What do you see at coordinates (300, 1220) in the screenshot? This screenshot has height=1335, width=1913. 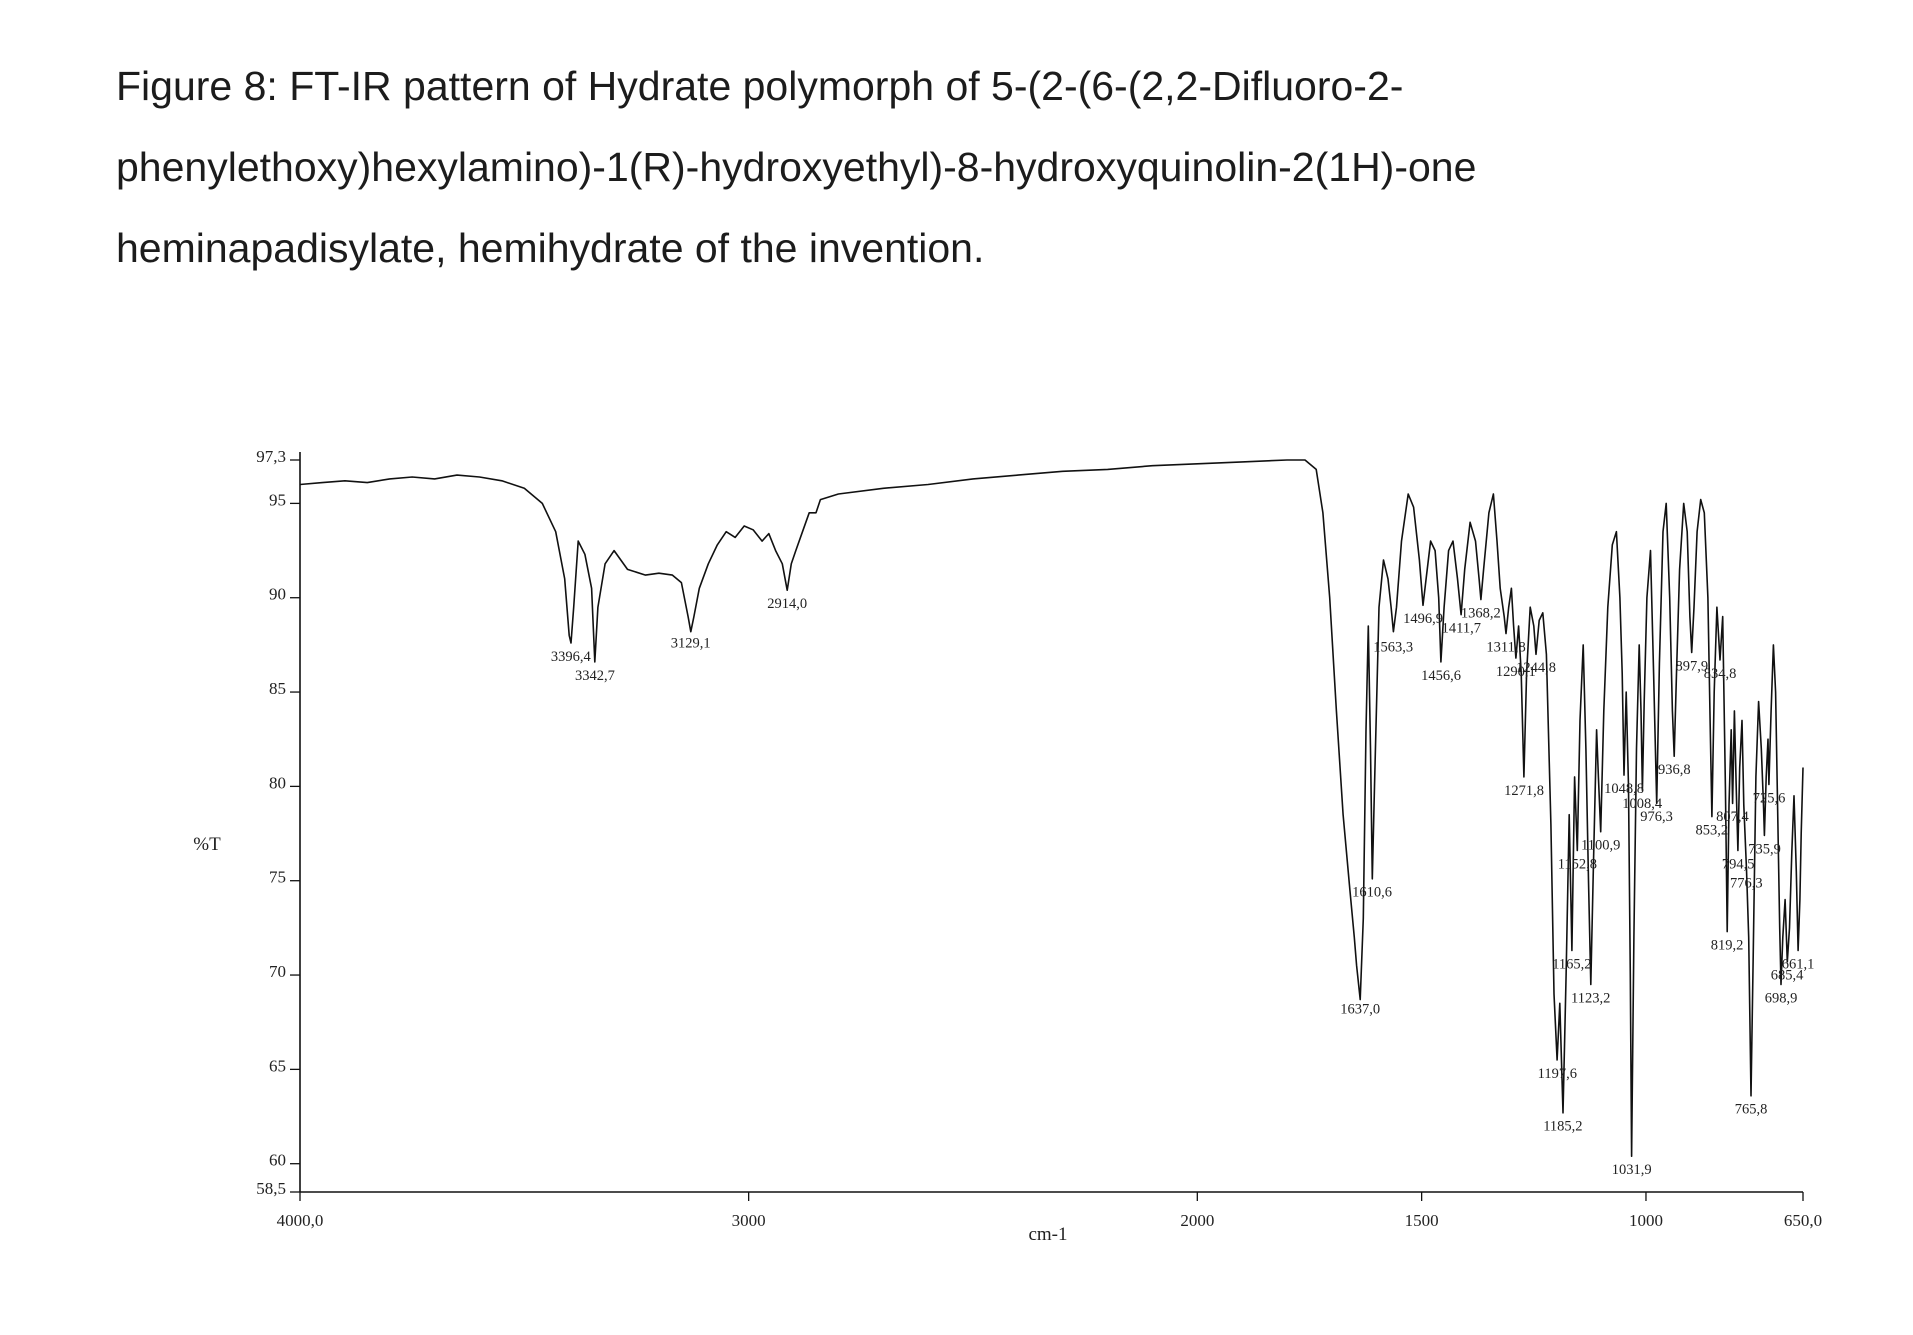 I see `x-tick-label: 4000,0` at bounding box center [300, 1220].